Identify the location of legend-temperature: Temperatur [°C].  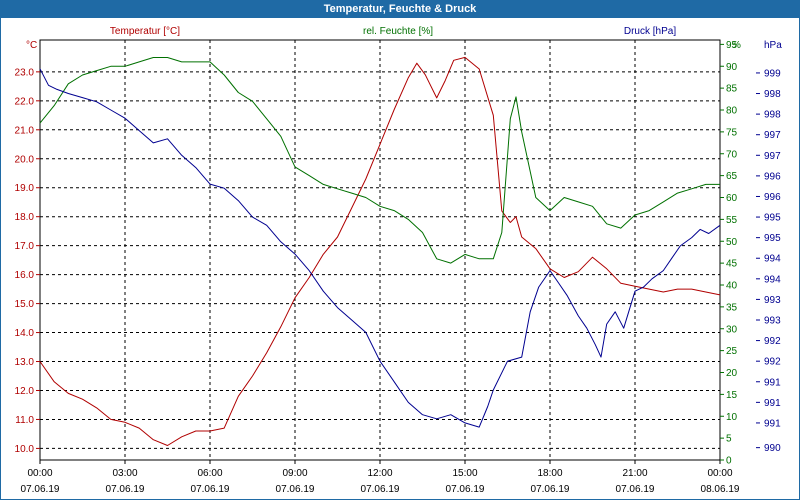
(145, 31).